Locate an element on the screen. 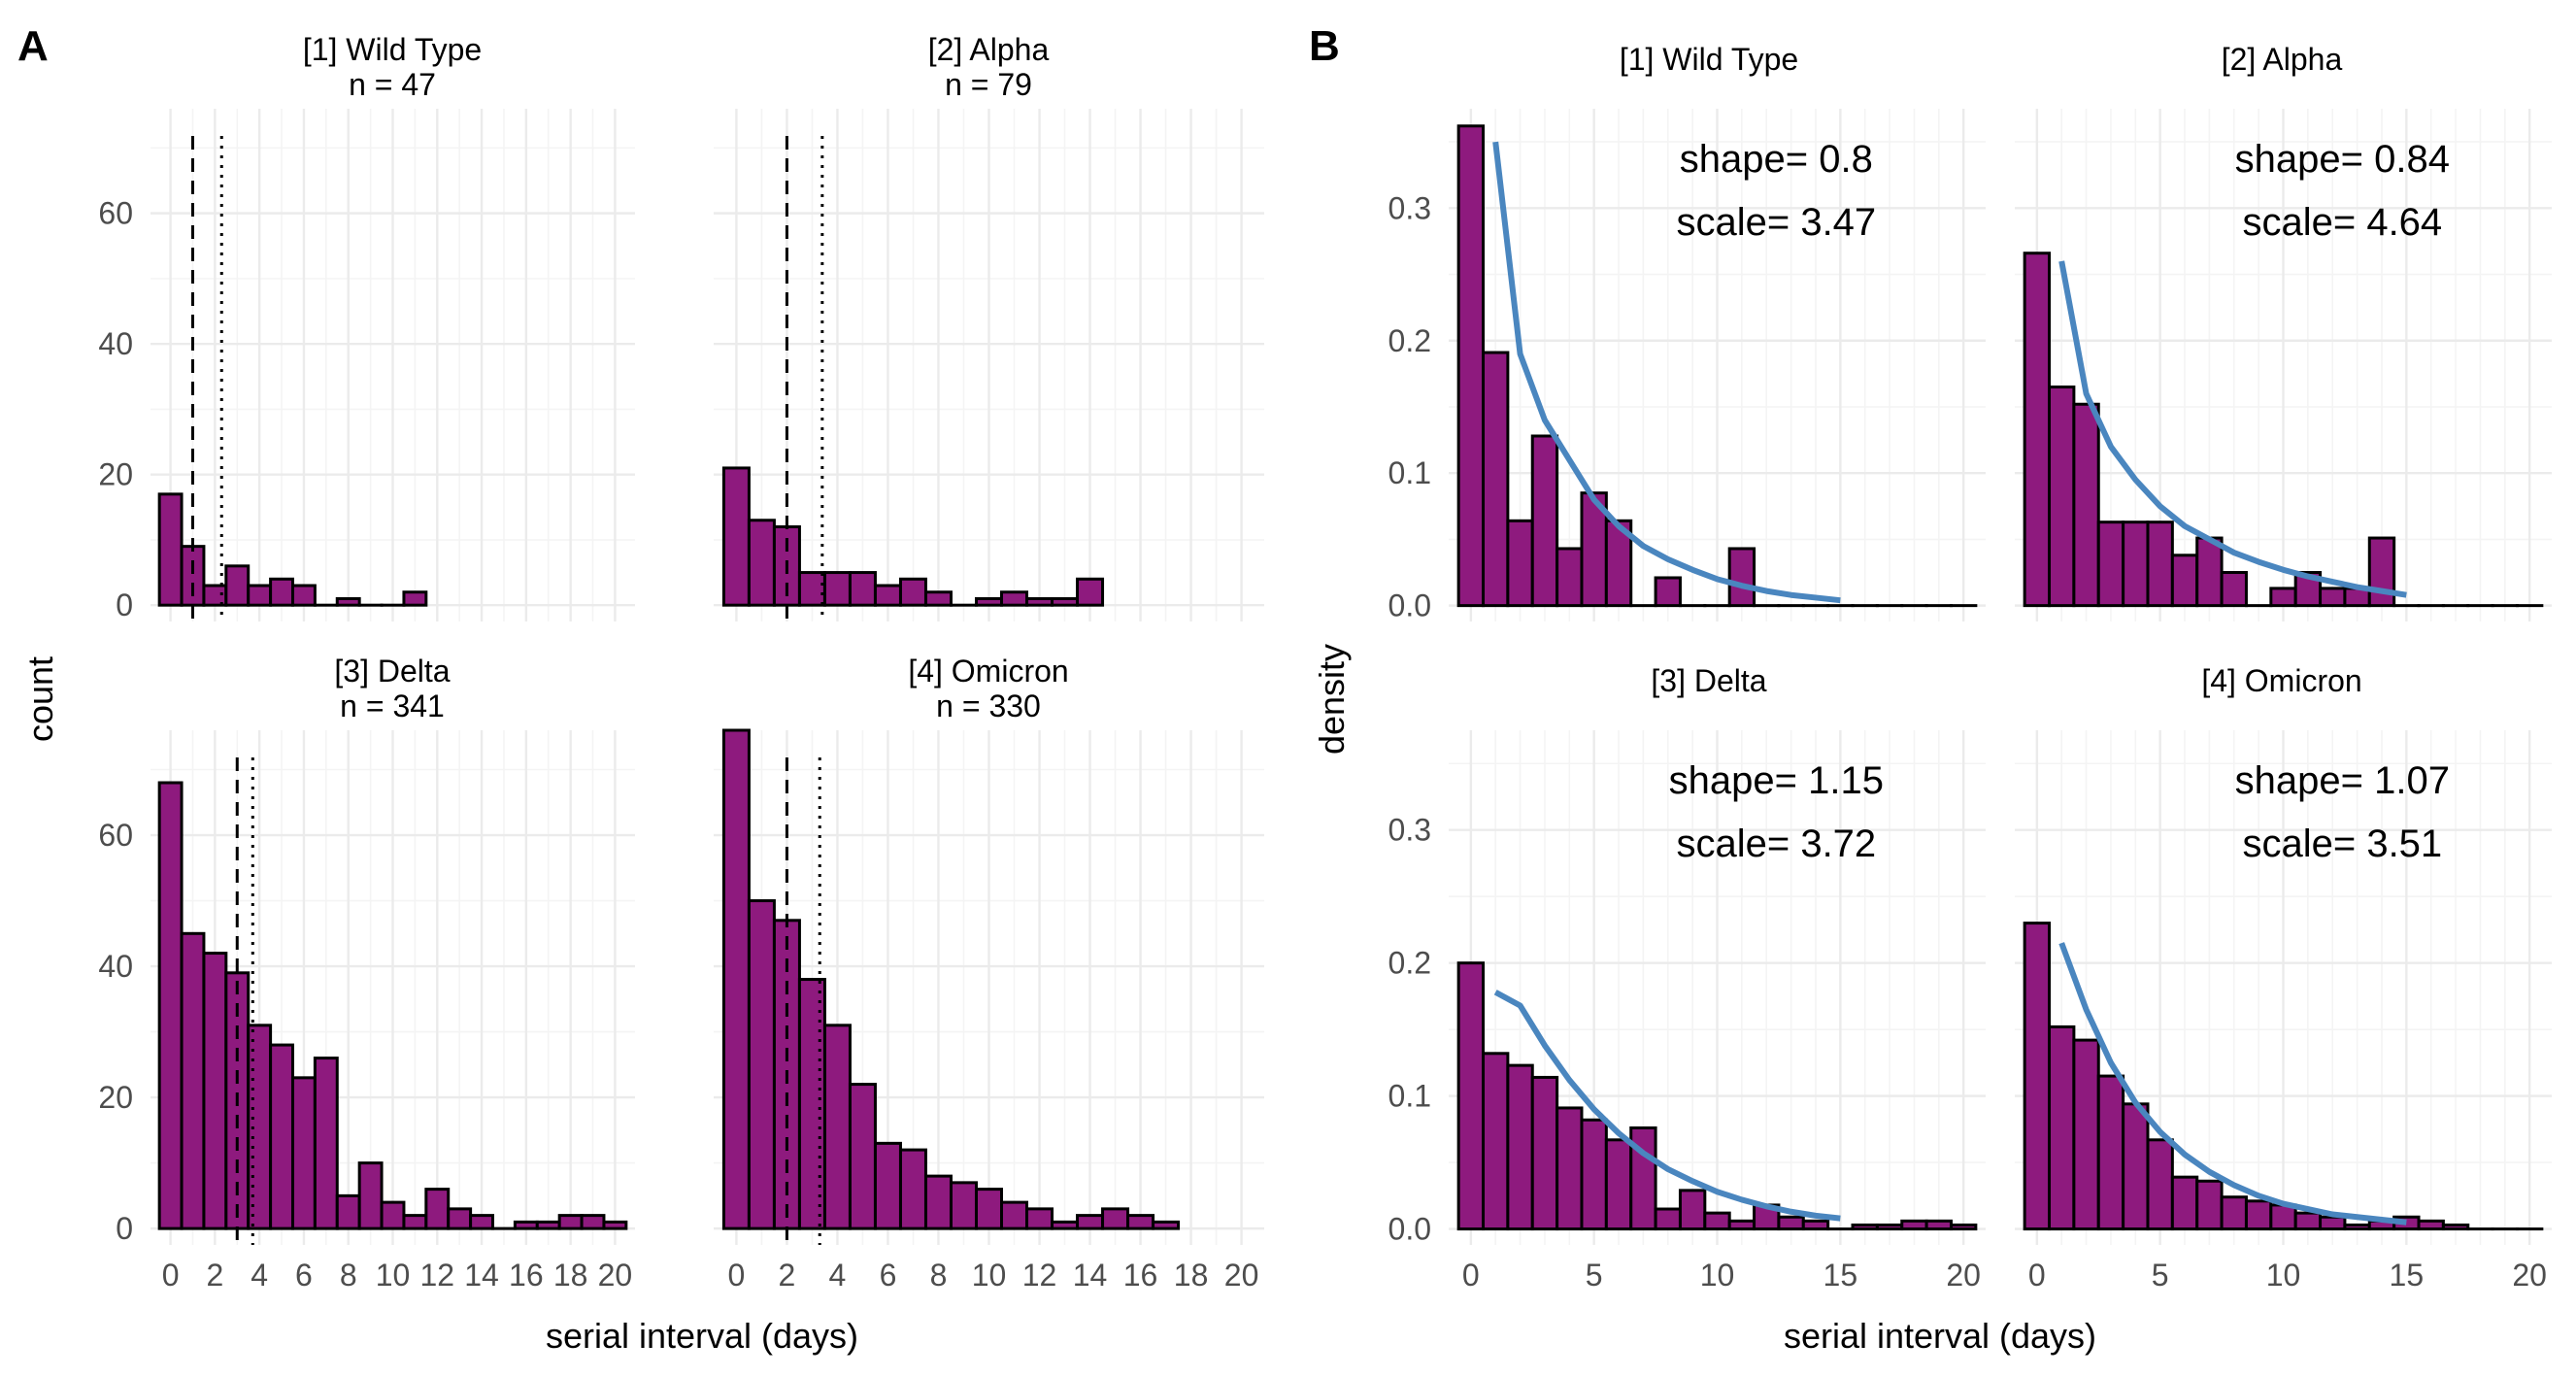 The image size is (2576, 1377). y-tick-label: 40 is located at coordinates (116, 967).